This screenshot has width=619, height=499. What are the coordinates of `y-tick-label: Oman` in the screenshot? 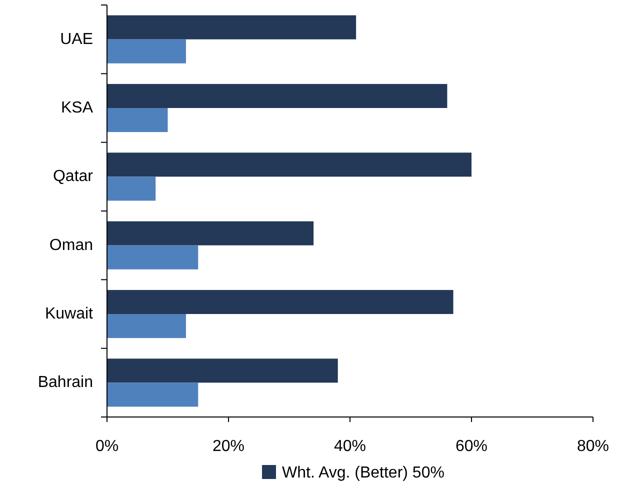 It's located at (71, 245).